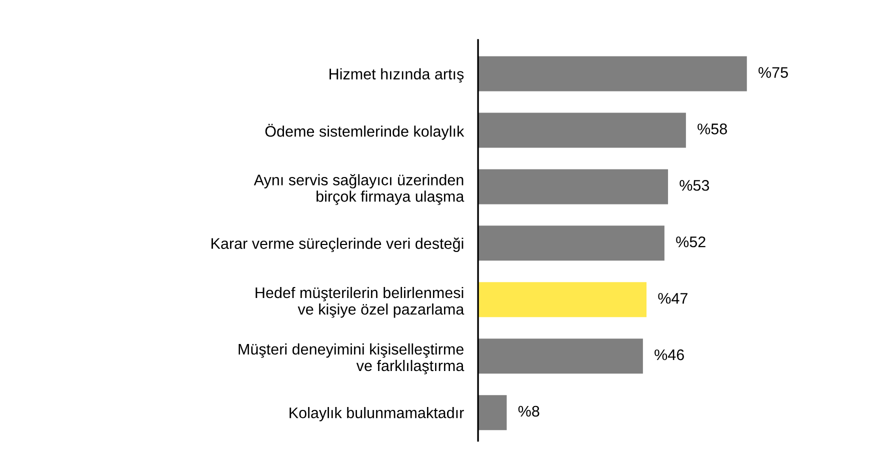  I want to click on y-tick-label: Hedef müşterilerin belirlenmesi ve kişiye özel pazarlama, so click(360, 302).